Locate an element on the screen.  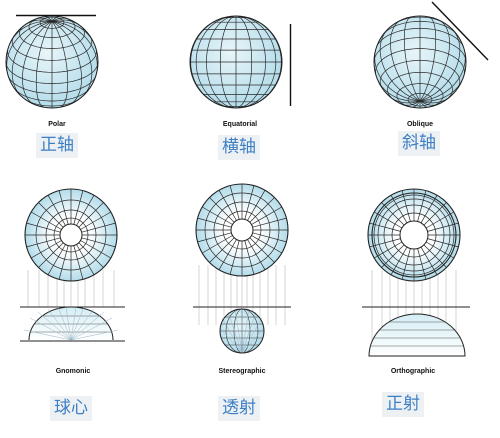
label-oblique: Oblique is located at coordinates (420, 124).